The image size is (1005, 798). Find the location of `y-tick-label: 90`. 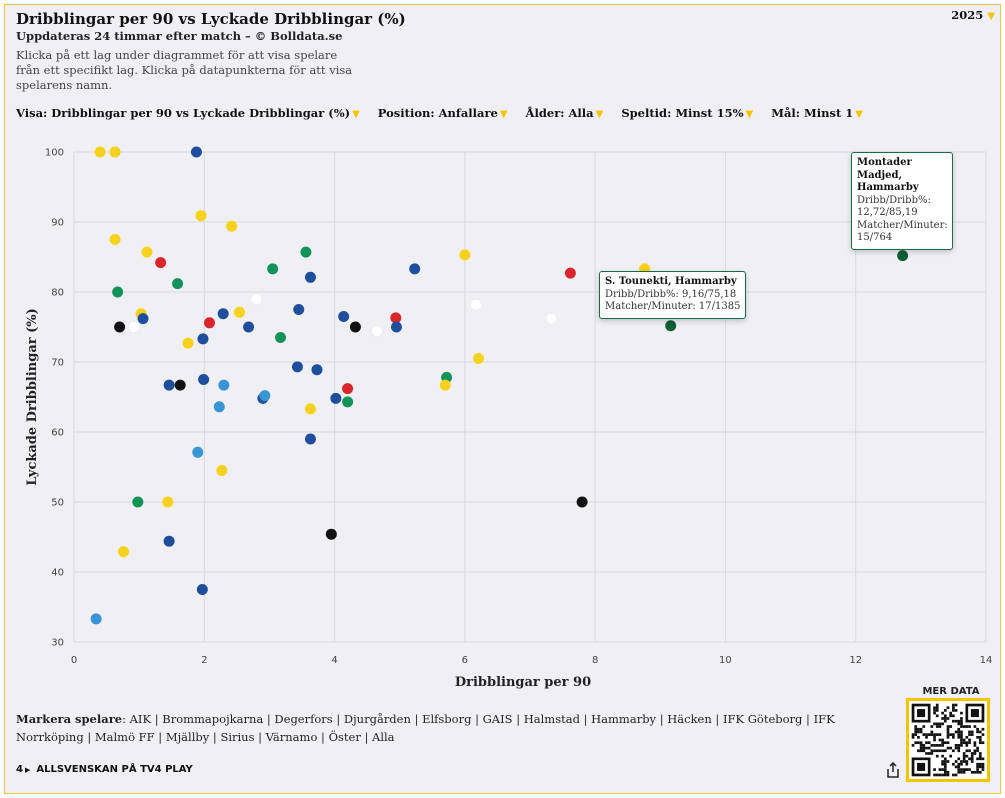

y-tick-label: 90 is located at coordinates (57, 223).